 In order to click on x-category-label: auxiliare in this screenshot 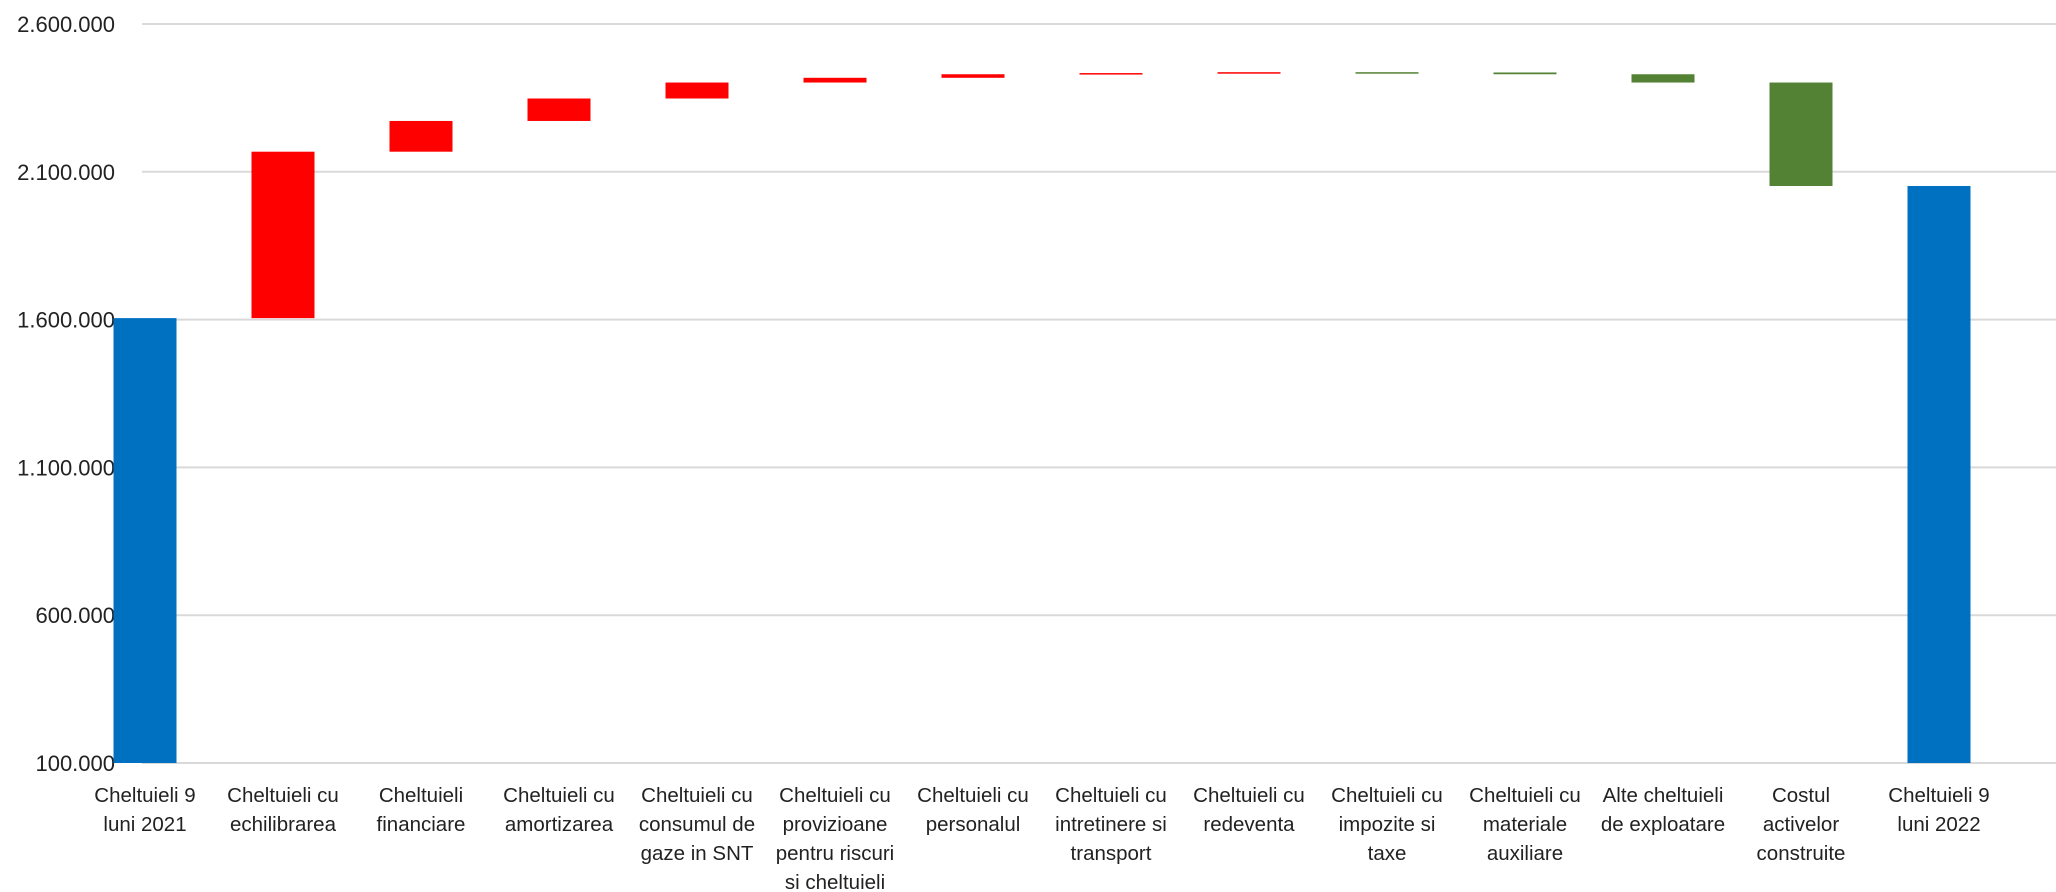, I will do `click(1525, 853)`.